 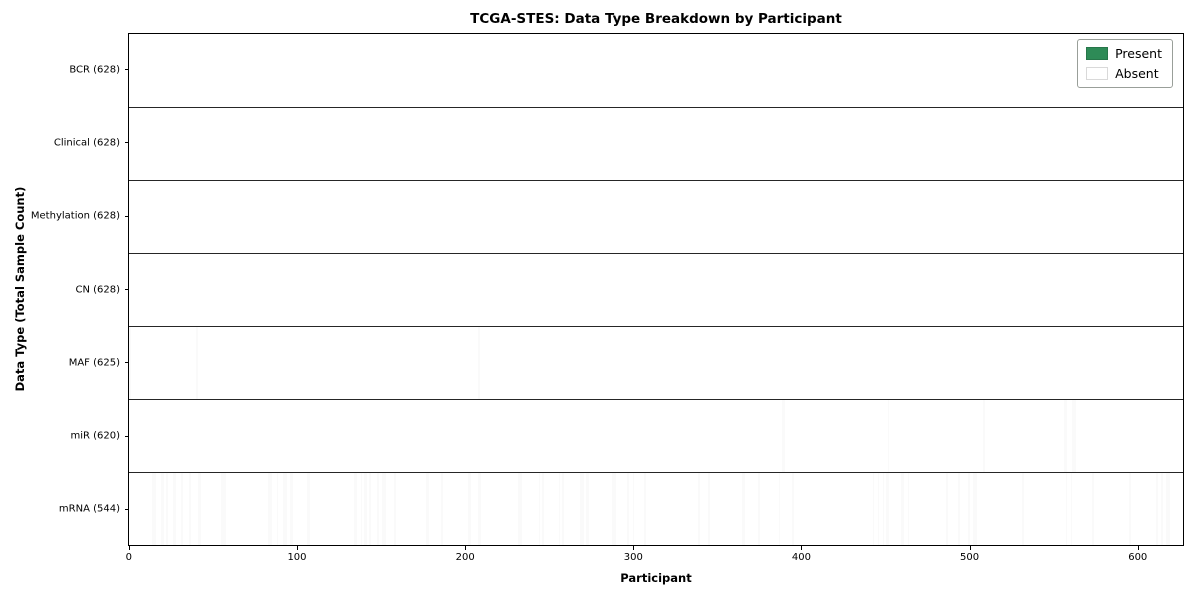 What do you see at coordinates (465, 557) in the screenshot?
I see `x-tick-label: 200` at bounding box center [465, 557].